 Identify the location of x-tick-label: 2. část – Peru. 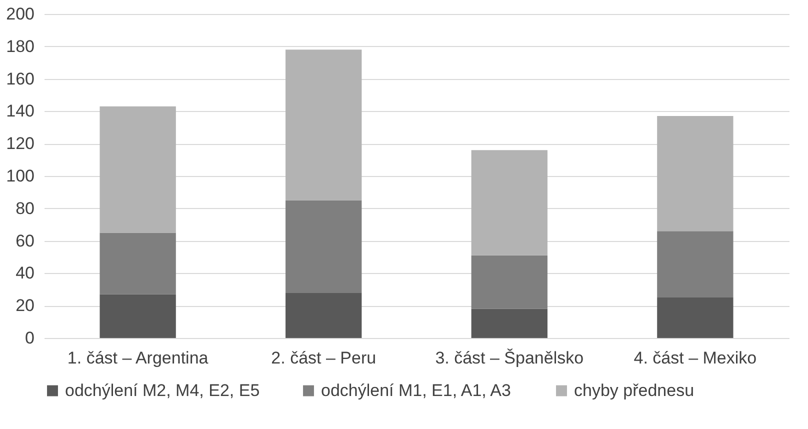
(323, 358).